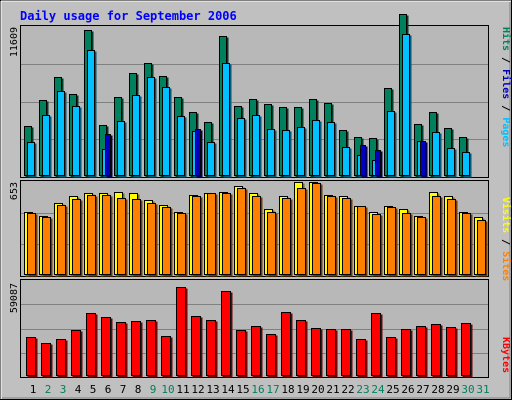 The width and height of the screenshot is (512, 400). I want to click on day-label: 16, so click(257, 389).